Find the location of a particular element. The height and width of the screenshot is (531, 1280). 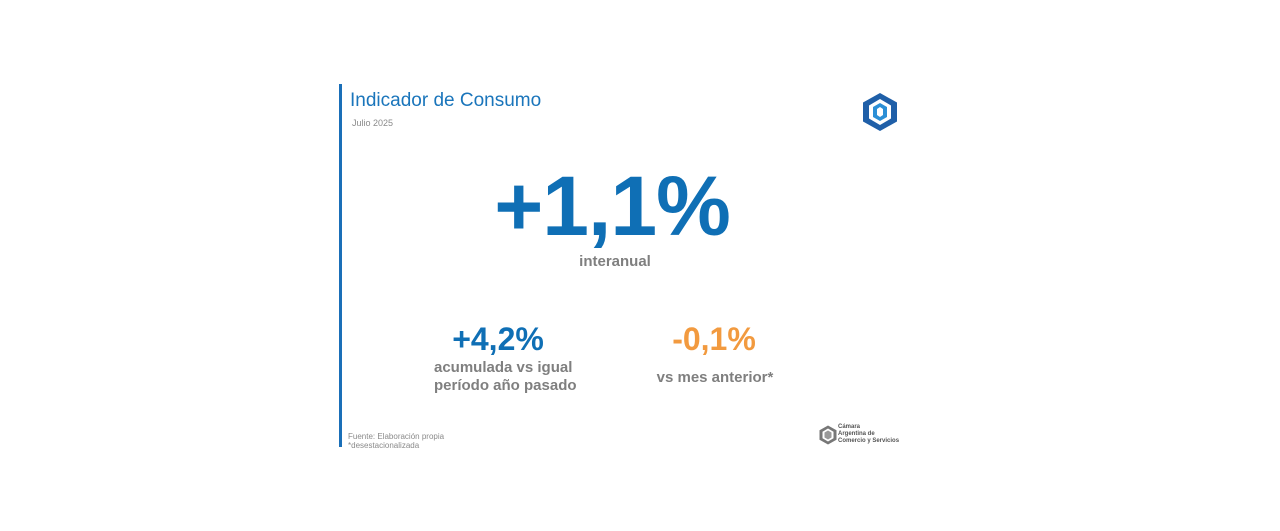

label-line: período año pasado is located at coordinates (505, 385).